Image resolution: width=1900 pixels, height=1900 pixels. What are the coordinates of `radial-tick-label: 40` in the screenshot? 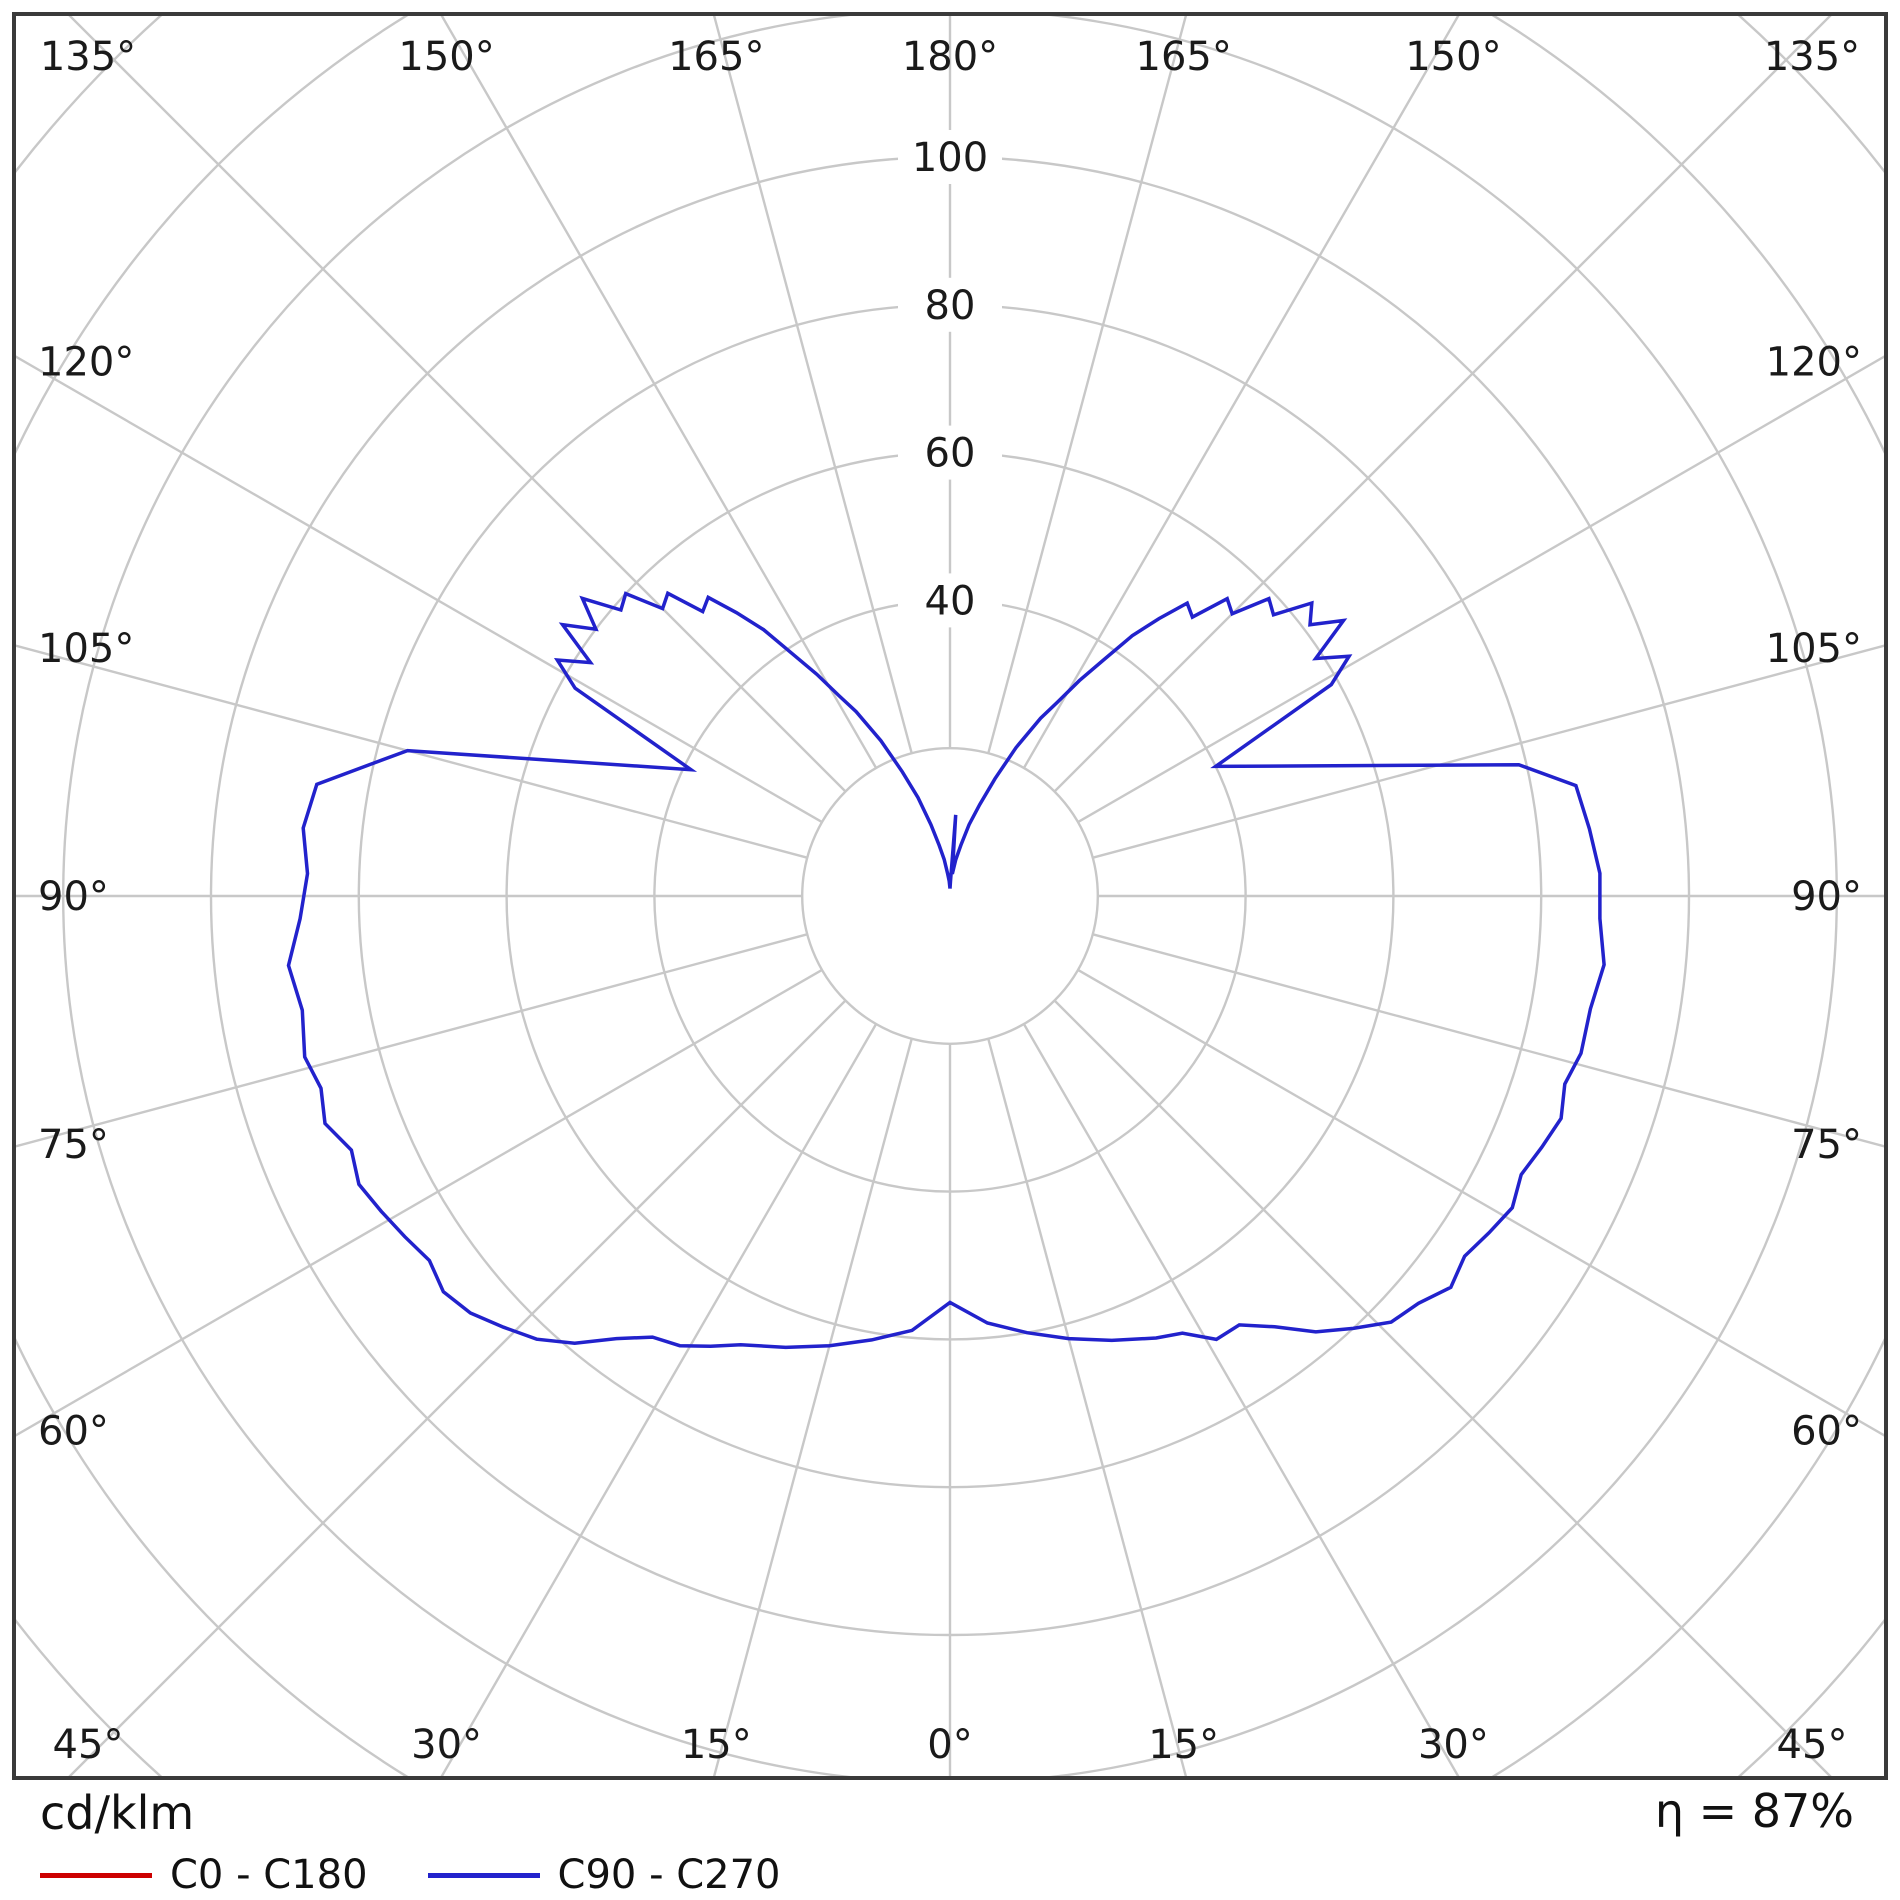 It's located at (950, 601).